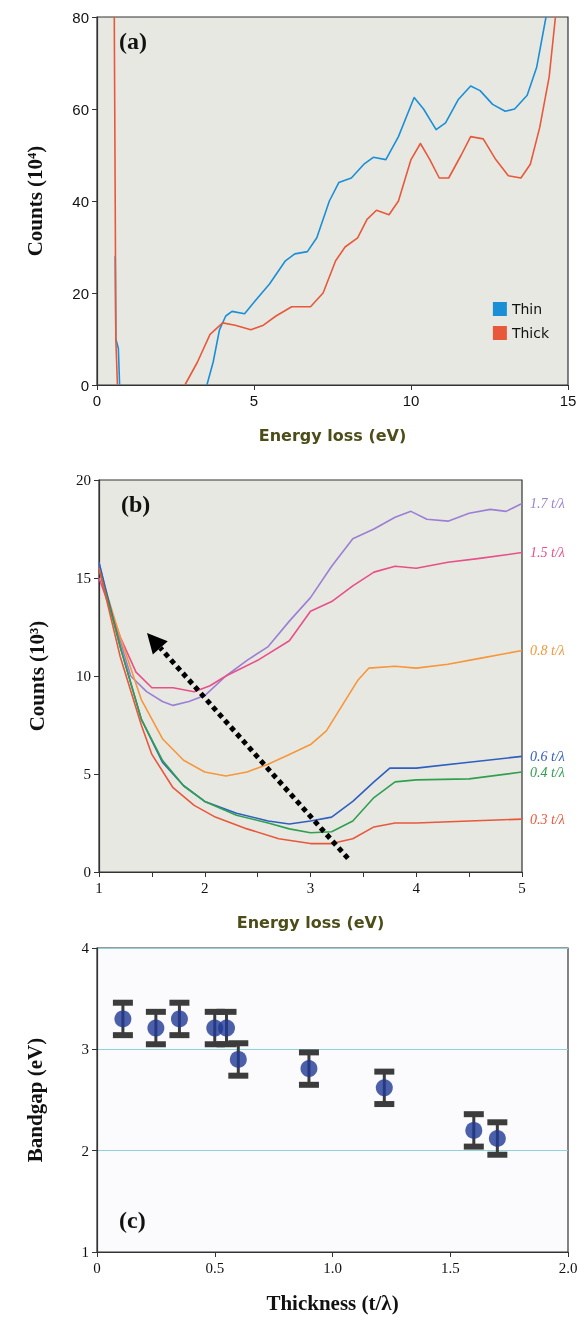  Describe the element at coordinates (133, 41) in the screenshot. I see `annotation: (a)` at that location.